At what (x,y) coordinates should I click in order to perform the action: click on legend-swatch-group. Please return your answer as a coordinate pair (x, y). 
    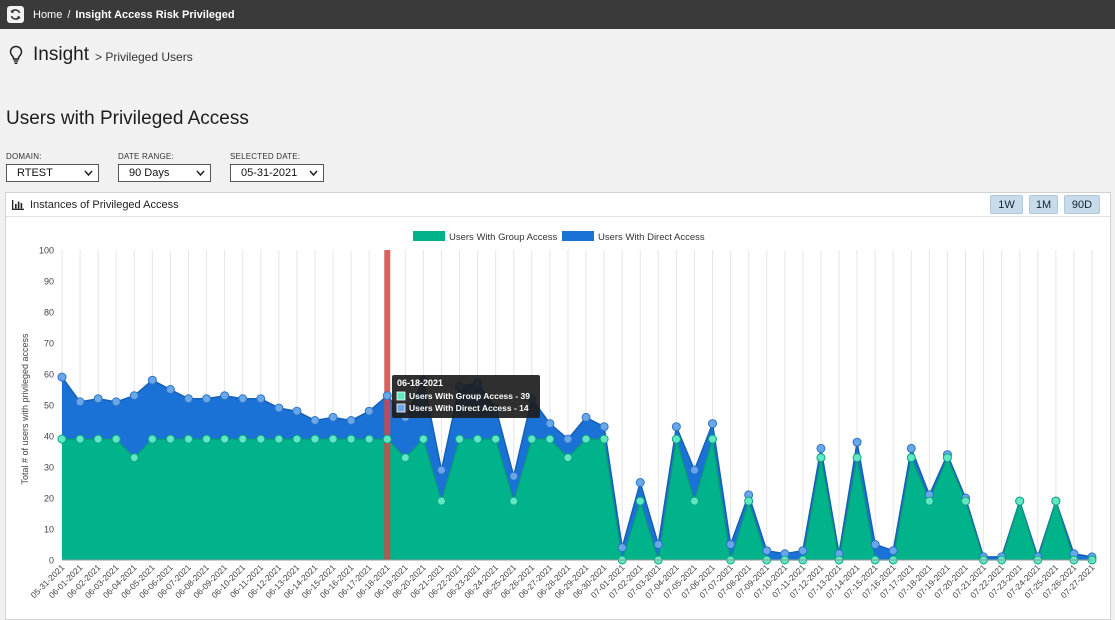
    Looking at the image, I should click on (429, 236).